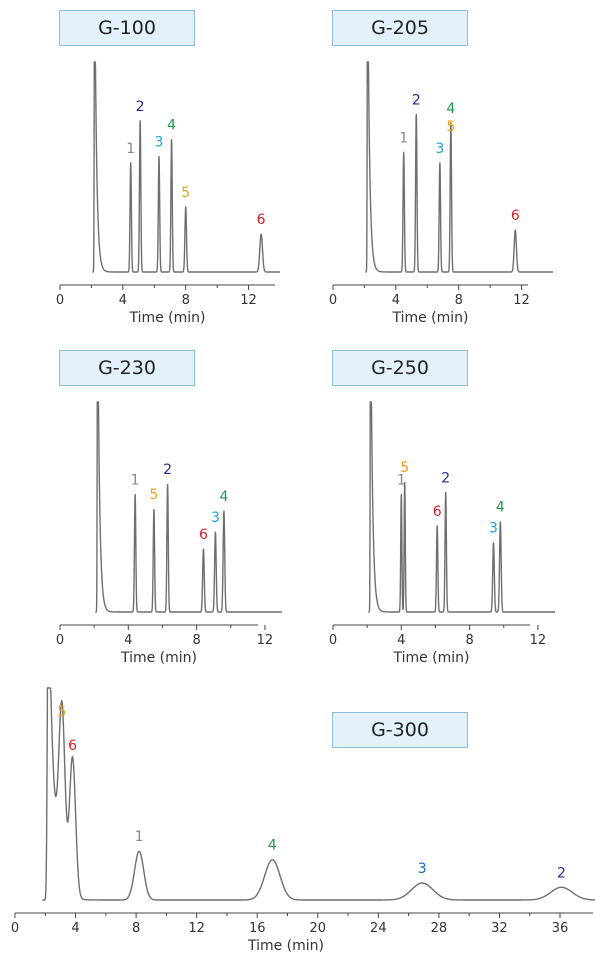 The height and width of the screenshot is (958, 595). I want to click on x-tick-label-g-100-12: 12, so click(248, 300).